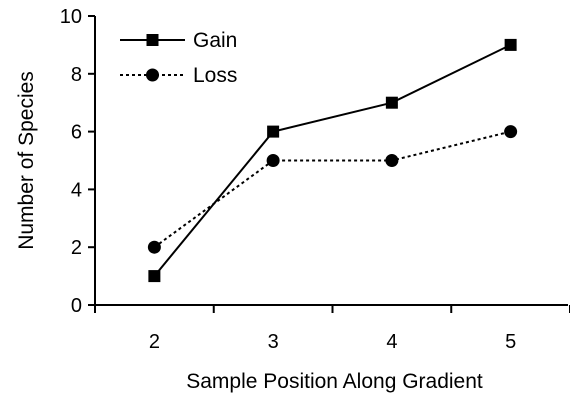 Image resolution: width=570 pixels, height=397 pixels. What do you see at coordinates (76, 306) in the screenshot?
I see `y-tick-label: 0` at bounding box center [76, 306].